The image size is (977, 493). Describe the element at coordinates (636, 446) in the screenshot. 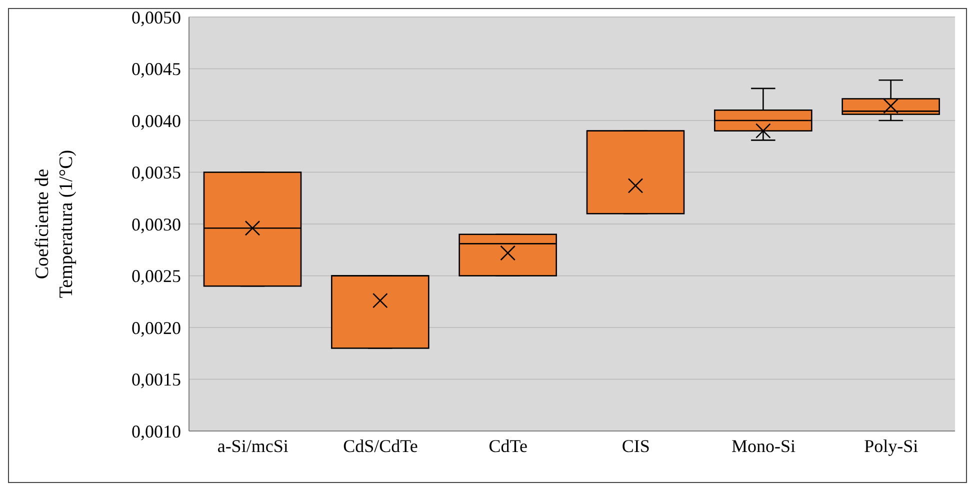

I see `x-tick-label: CIS` at that location.